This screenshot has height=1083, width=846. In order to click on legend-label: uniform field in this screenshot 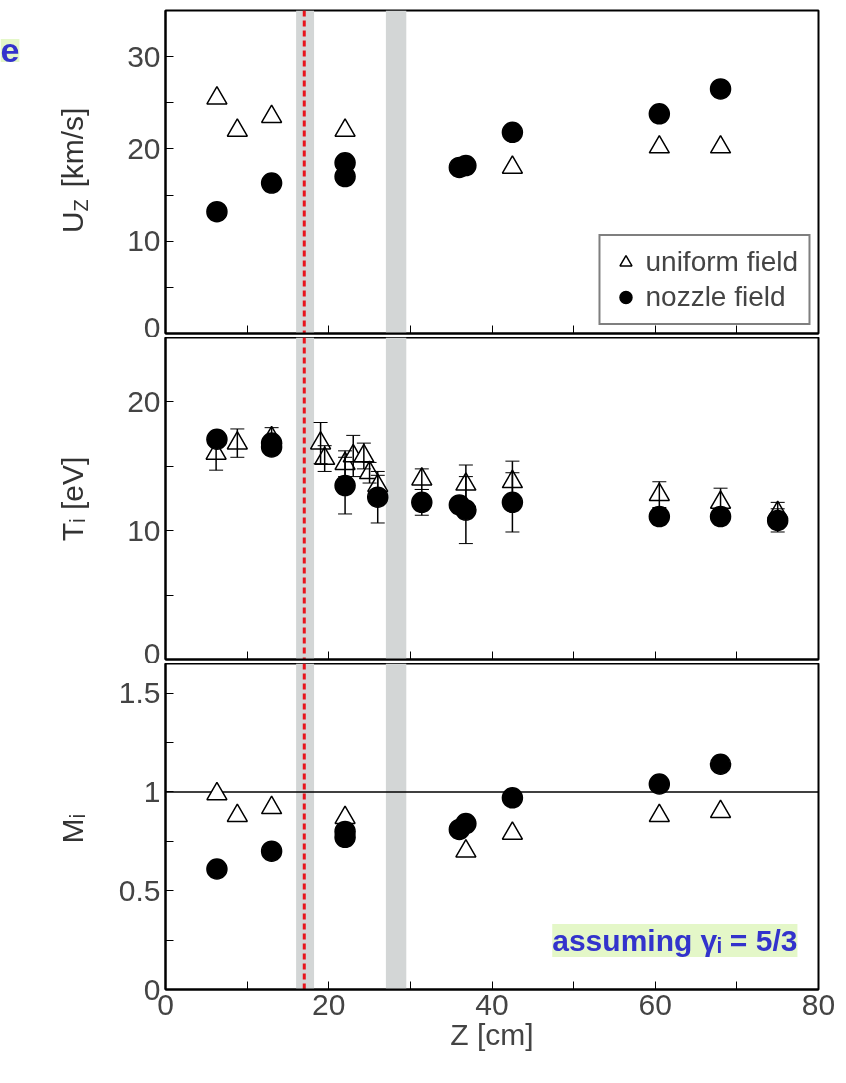, I will do `click(721, 262)`.